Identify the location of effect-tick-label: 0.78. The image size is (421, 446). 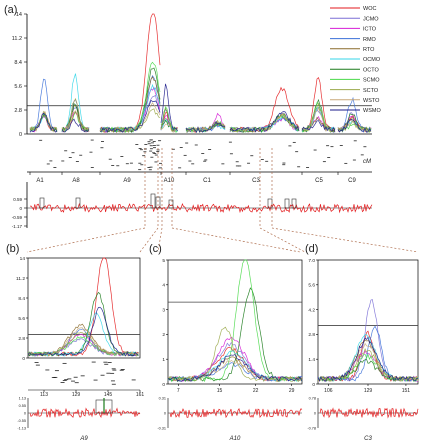
(312, 399).